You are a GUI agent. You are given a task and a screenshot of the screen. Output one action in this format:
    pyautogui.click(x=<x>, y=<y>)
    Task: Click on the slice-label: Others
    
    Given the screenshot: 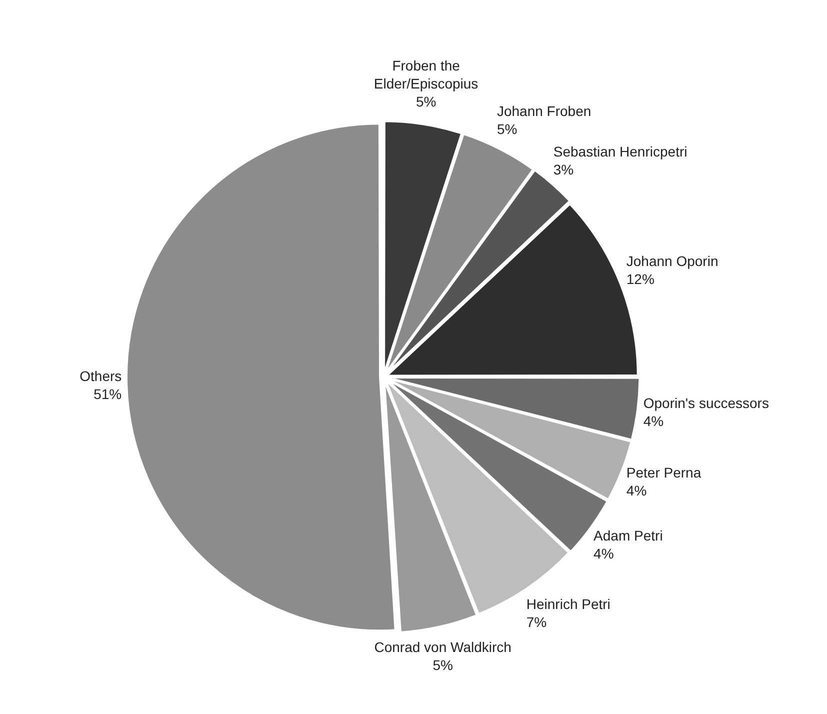 What is the action you would take?
    pyautogui.click(x=101, y=376)
    